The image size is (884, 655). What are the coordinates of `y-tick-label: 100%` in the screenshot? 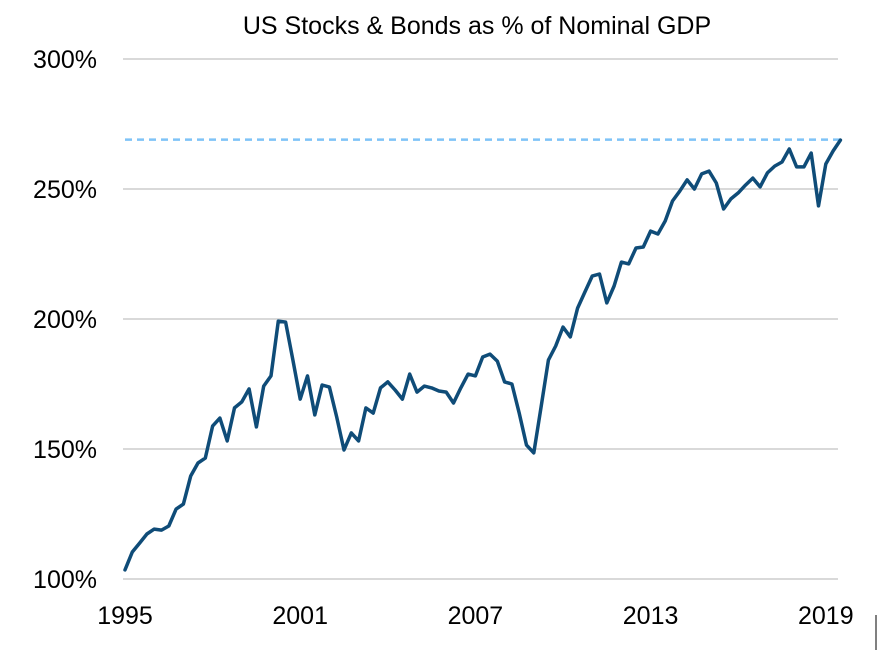 It's located at (65, 580).